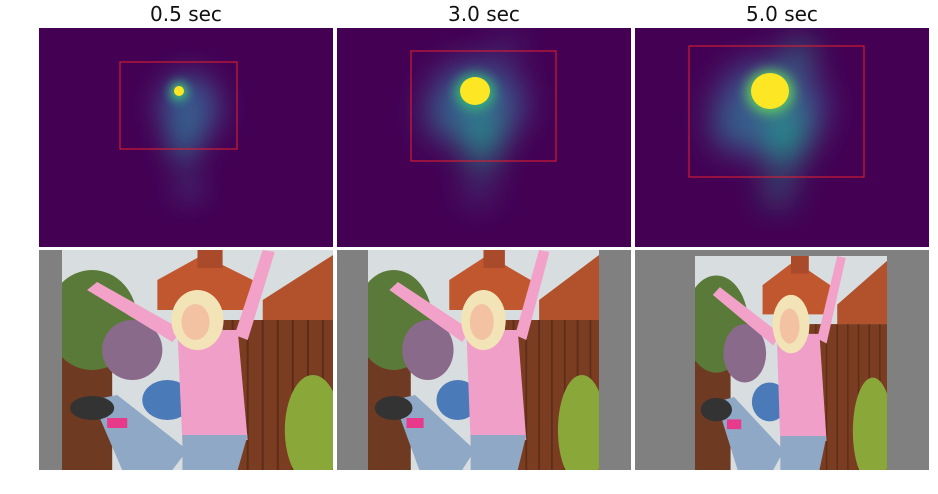  What do you see at coordinates (782, 14) in the screenshot?
I see `column-title-5-0-sec: 5.0 sec` at bounding box center [782, 14].